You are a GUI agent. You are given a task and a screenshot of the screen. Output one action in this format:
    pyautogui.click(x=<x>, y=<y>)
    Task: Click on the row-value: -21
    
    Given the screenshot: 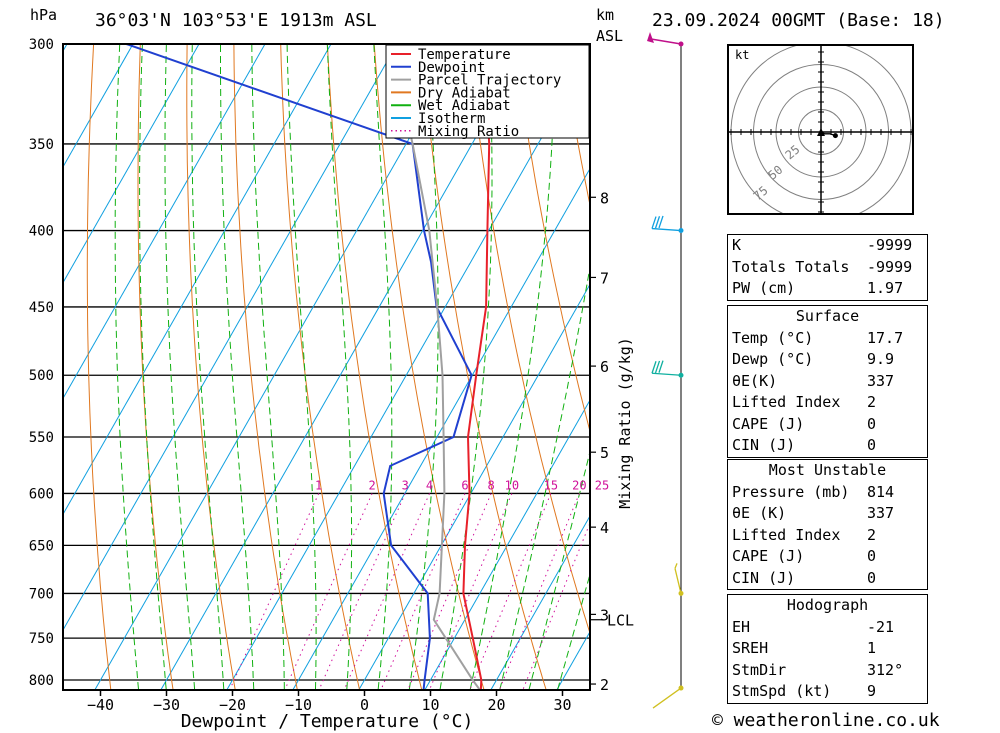 What is the action you would take?
    pyautogui.click(x=881, y=626)
    